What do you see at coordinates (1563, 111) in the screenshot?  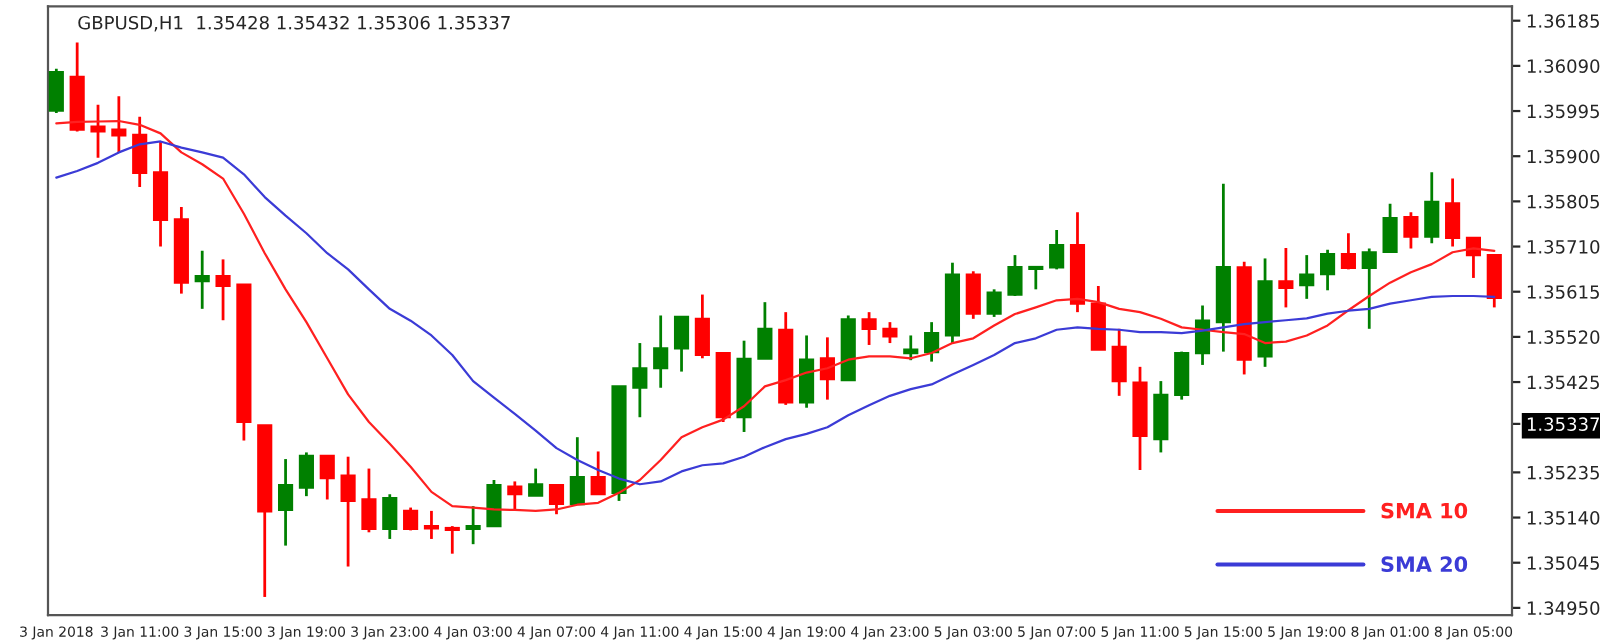 I see `y-tick-label: 1.35995` at bounding box center [1563, 111].